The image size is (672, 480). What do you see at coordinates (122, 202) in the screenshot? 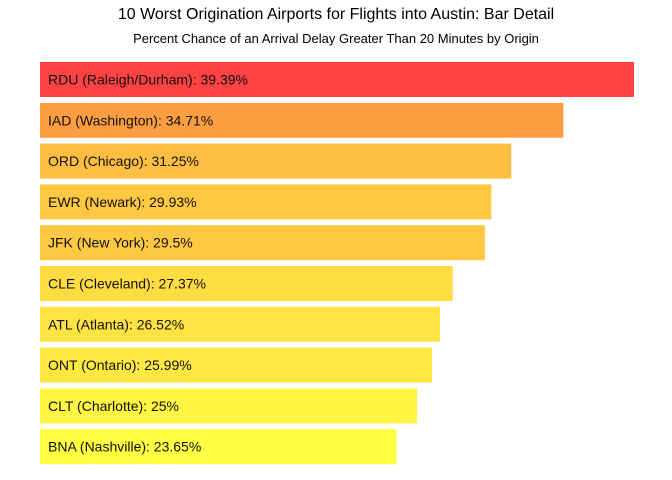
I see `bar-label-3: EWR (Newark): 29.93%` at bounding box center [122, 202].